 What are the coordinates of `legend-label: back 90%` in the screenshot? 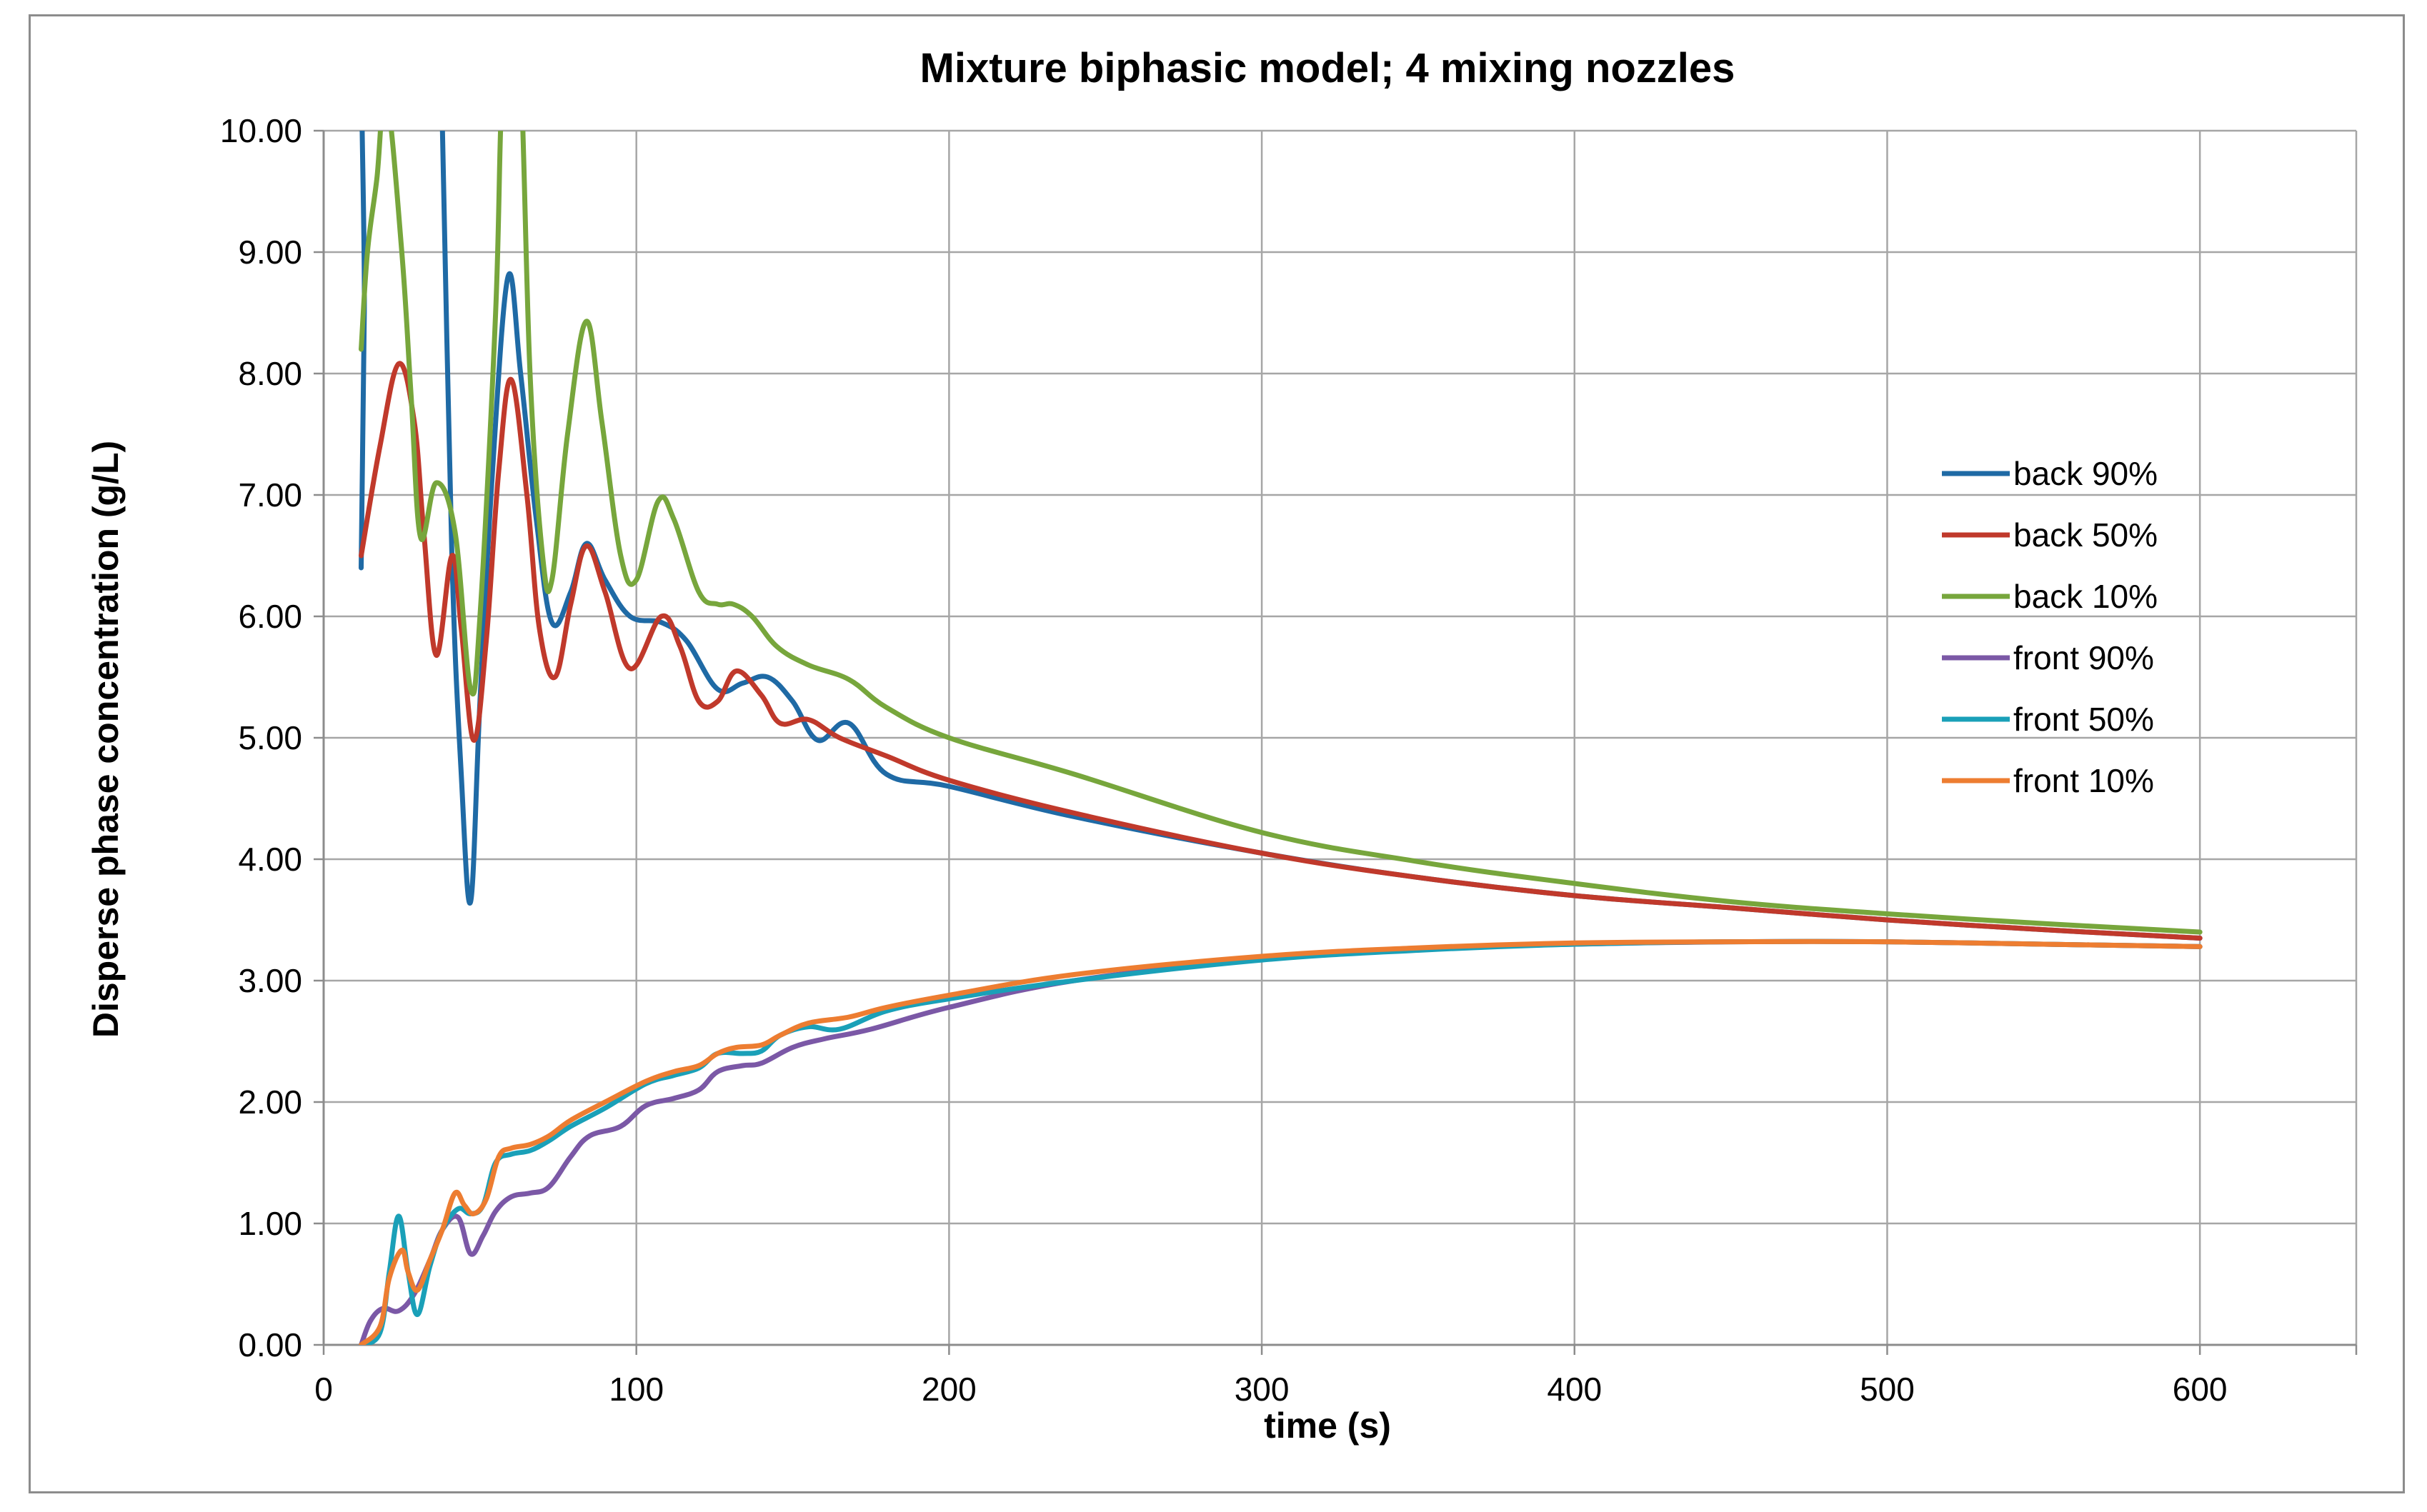 It's located at (2085, 473).